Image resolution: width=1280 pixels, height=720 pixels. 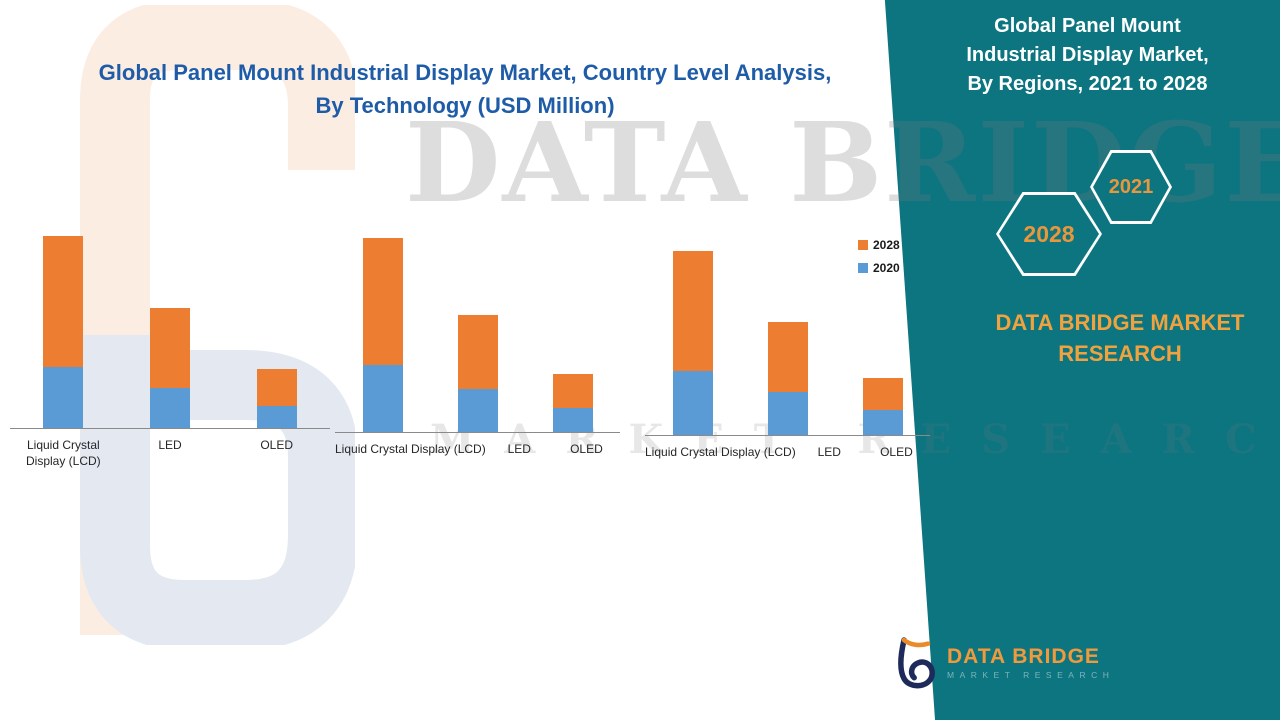 I want to click on chart-panel-3: Liquid Crystal Display (LCD) LED OLED, so click(x=787, y=347).